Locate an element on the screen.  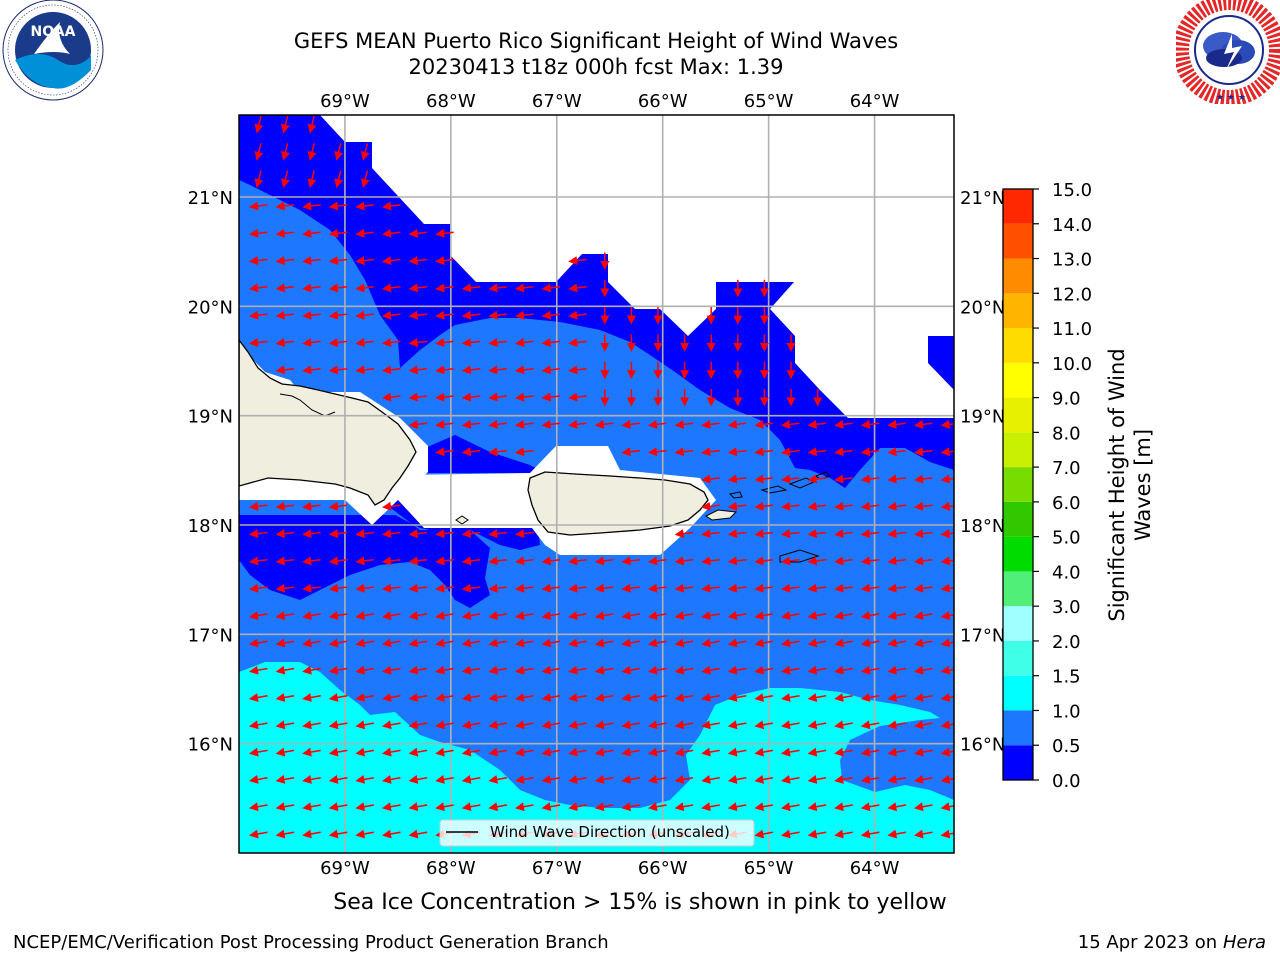
wave-band-0-0-0-5-mona is located at coordinates (485, 454).